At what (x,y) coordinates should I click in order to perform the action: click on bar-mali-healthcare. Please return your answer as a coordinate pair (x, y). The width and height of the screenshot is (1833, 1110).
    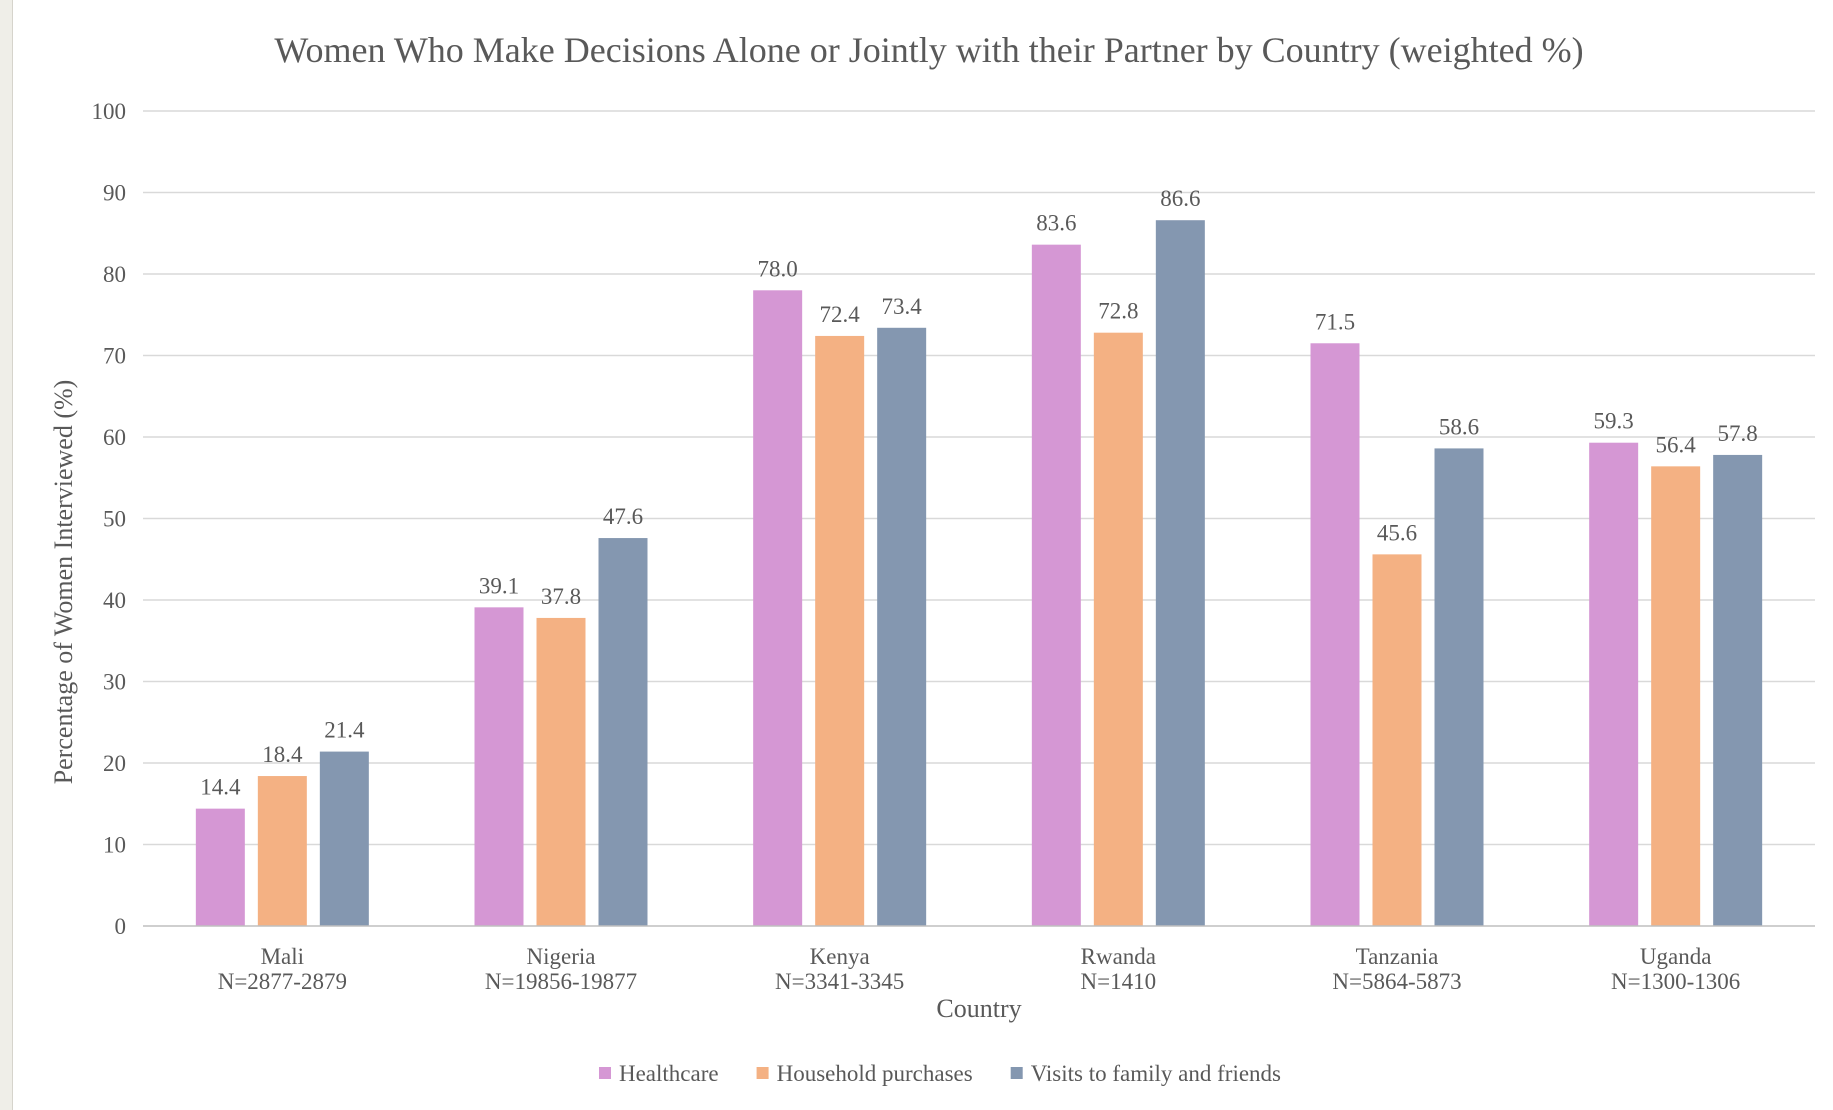
    Looking at the image, I should click on (220, 867).